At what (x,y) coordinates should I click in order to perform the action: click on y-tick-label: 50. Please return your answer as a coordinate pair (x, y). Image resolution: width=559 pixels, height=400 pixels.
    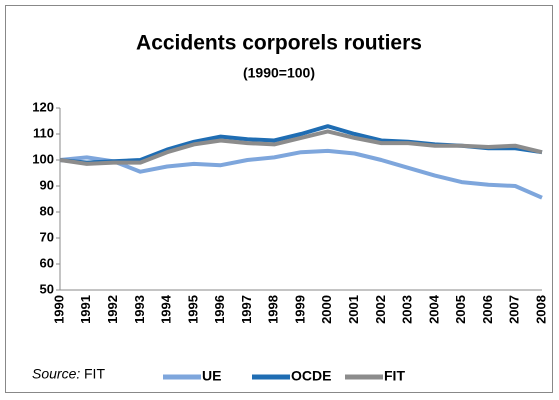
    Looking at the image, I should click on (47, 288).